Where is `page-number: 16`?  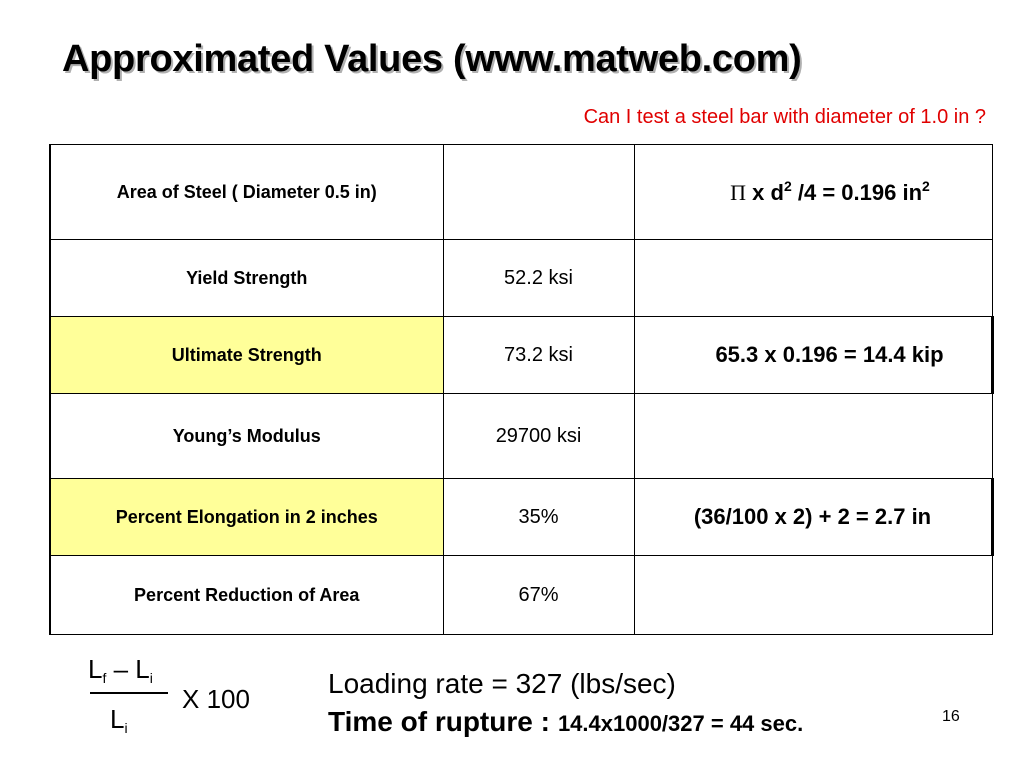
page-number: 16 is located at coordinates (951, 716).